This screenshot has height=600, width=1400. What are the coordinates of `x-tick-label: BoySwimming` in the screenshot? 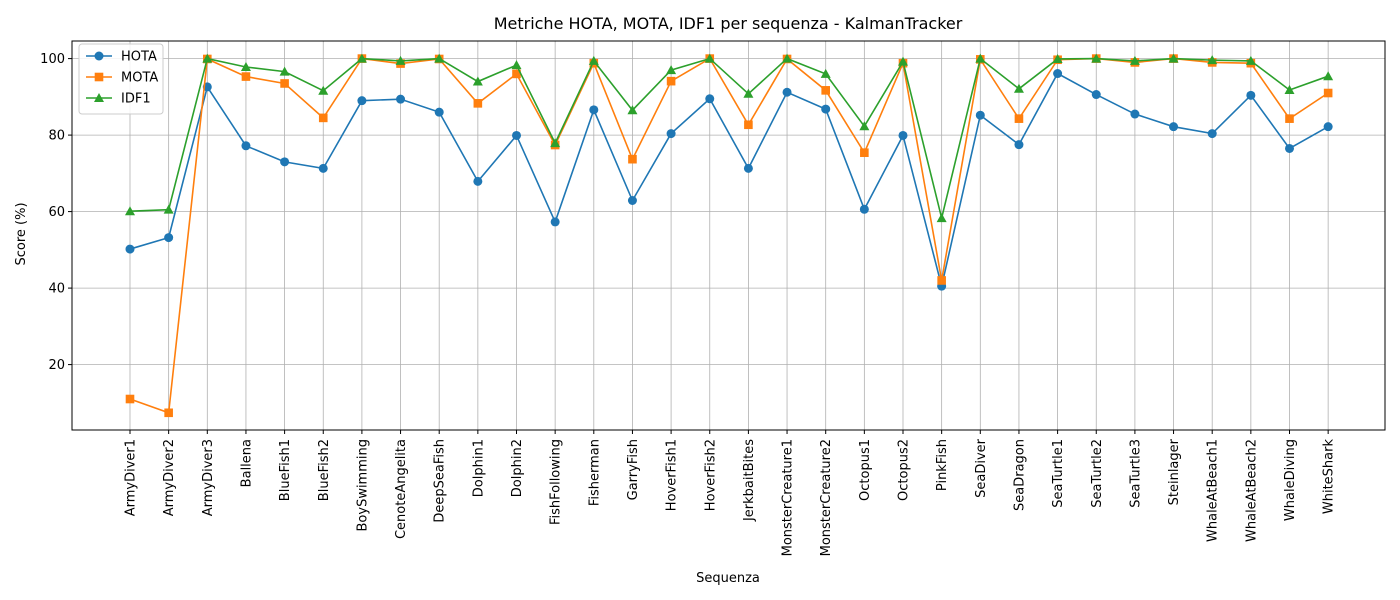 It's located at (362, 485).